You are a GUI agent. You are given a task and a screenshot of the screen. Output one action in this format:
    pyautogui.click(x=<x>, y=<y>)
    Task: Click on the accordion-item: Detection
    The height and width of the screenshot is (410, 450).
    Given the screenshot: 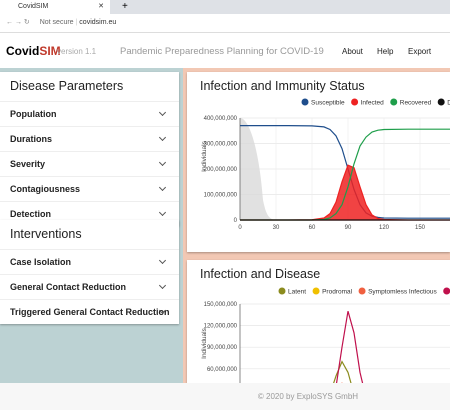 What is the action you would take?
    pyautogui.click(x=89, y=213)
    